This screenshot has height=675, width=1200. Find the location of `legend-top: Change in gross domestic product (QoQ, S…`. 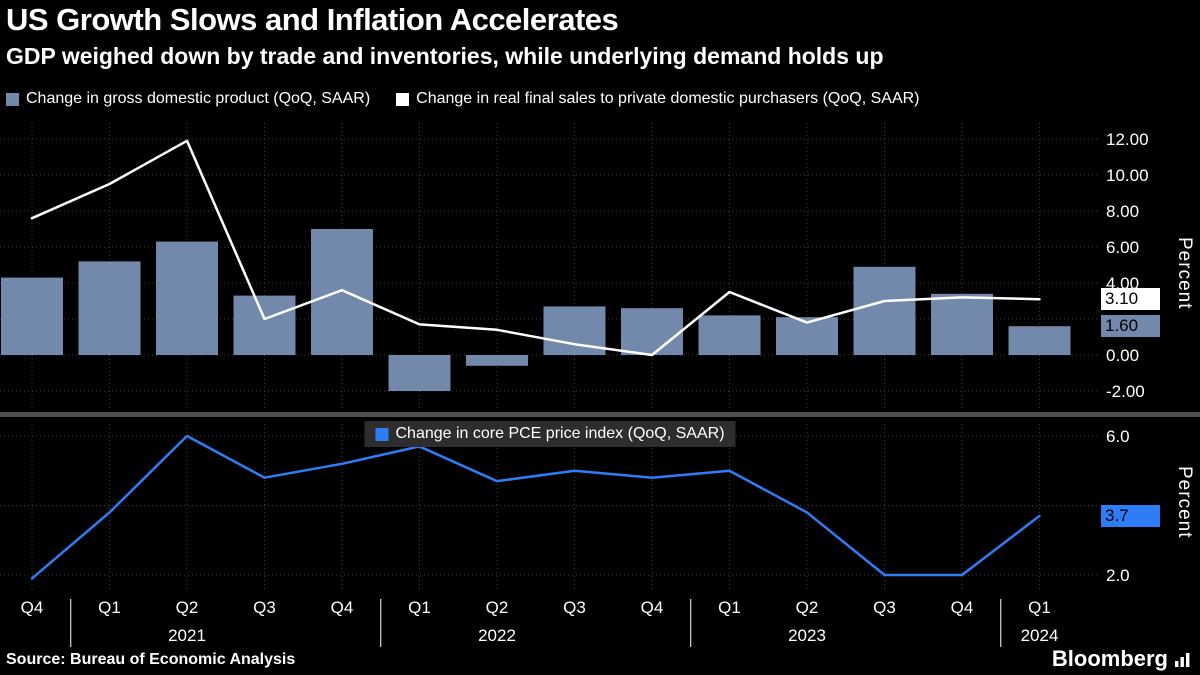

legend-top: Change in gross domestic product (QoQ, S… is located at coordinates (463, 99).